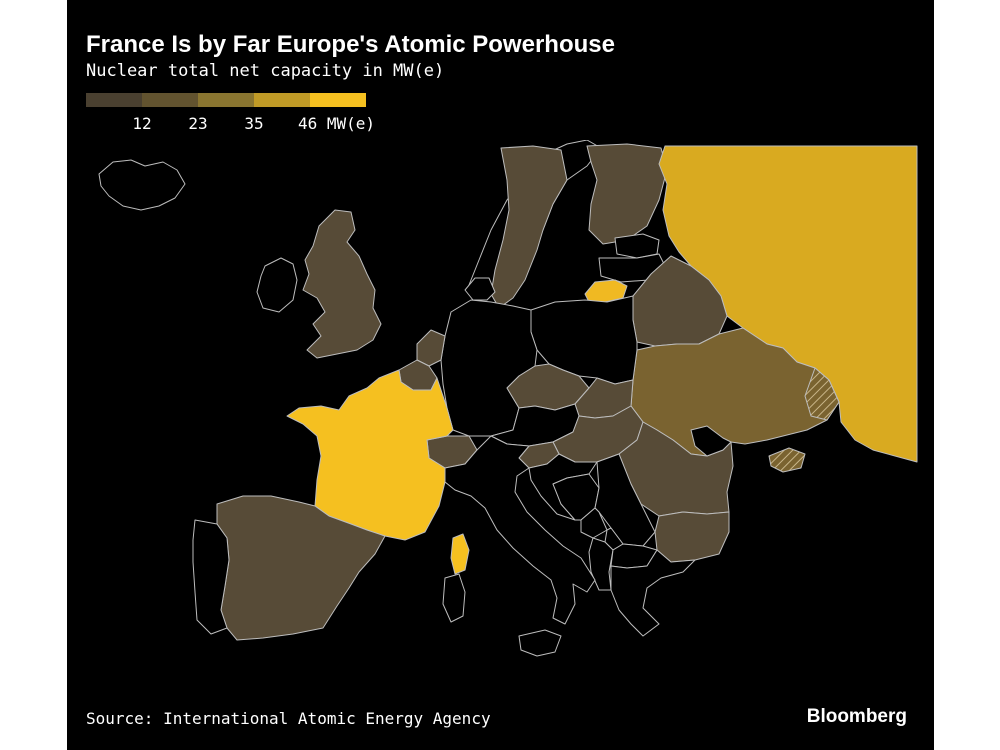 The height and width of the screenshot is (750, 1000). I want to click on country-estonia, so click(637, 246).